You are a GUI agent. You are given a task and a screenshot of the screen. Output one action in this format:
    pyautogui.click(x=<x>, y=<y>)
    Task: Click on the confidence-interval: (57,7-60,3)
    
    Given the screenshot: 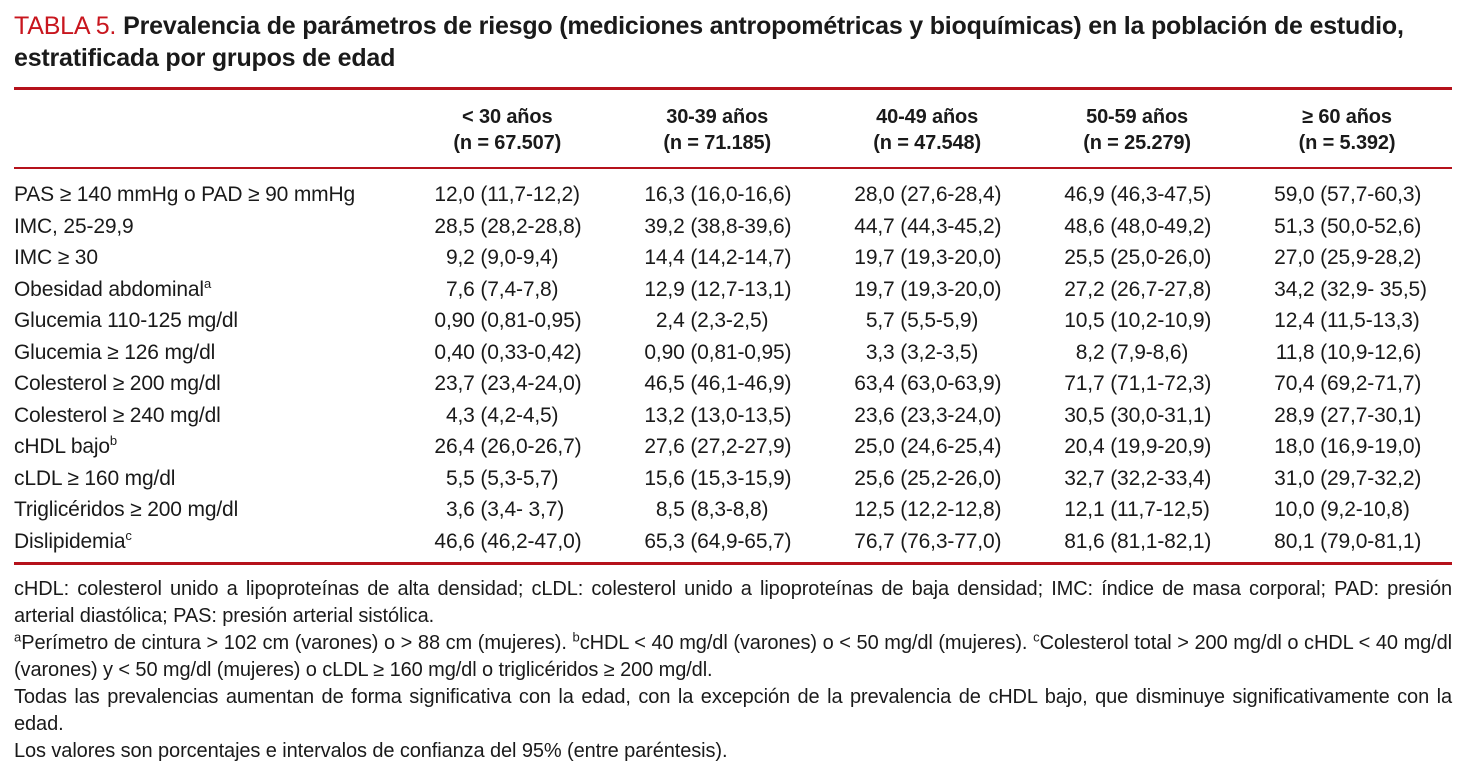 What is the action you would take?
    pyautogui.click(x=1368, y=194)
    